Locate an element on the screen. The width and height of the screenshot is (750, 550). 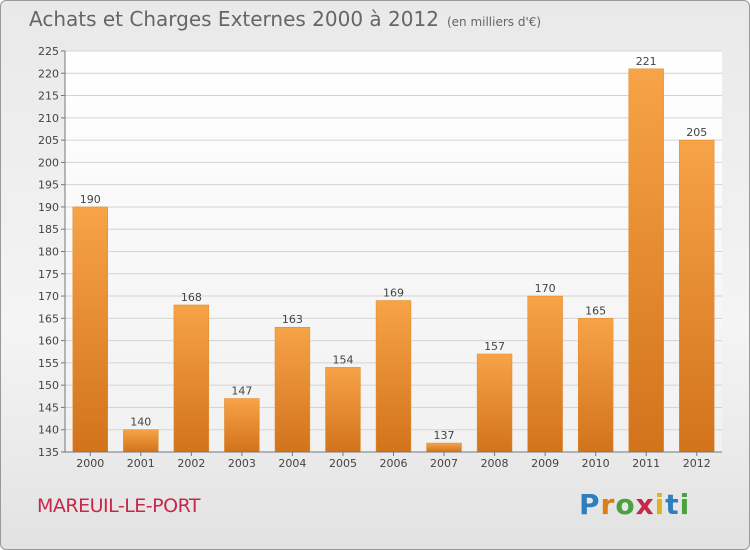
x-tick-label: 2004 is located at coordinates (292, 463).